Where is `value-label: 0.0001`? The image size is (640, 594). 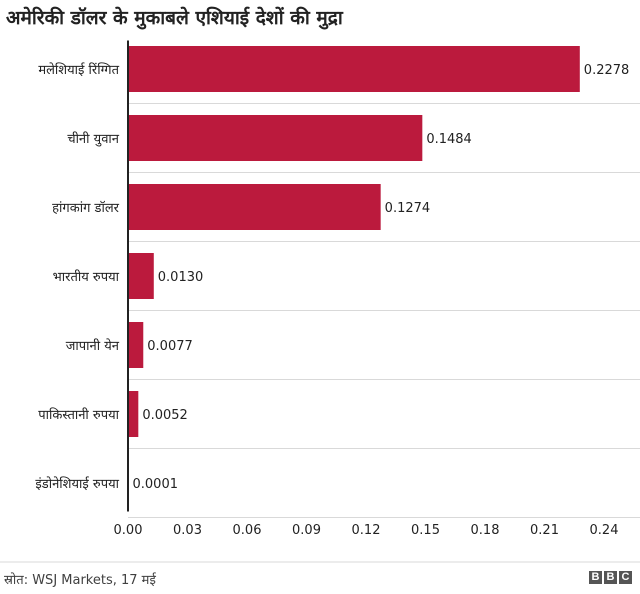 value-label: 0.0001 is located at coordinates (156, 484).